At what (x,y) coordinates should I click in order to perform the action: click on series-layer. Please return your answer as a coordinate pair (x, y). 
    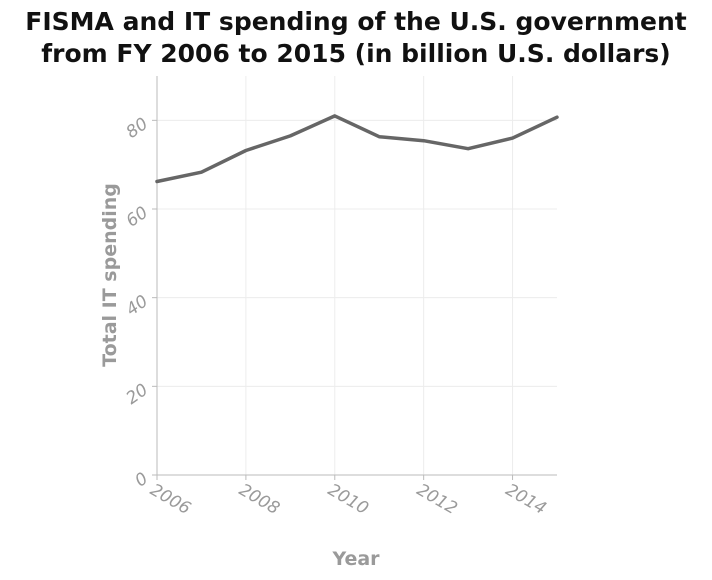
    Looking at the image, I should click on (357, 149).